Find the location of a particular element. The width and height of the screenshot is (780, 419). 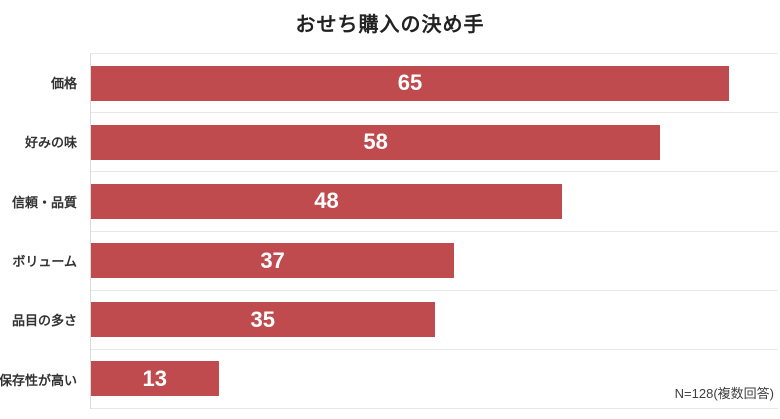

category-labels: 価格好みの味信頼・品質ボリューム品目の多さ保存性が高い is located at coordinates (44, 231).